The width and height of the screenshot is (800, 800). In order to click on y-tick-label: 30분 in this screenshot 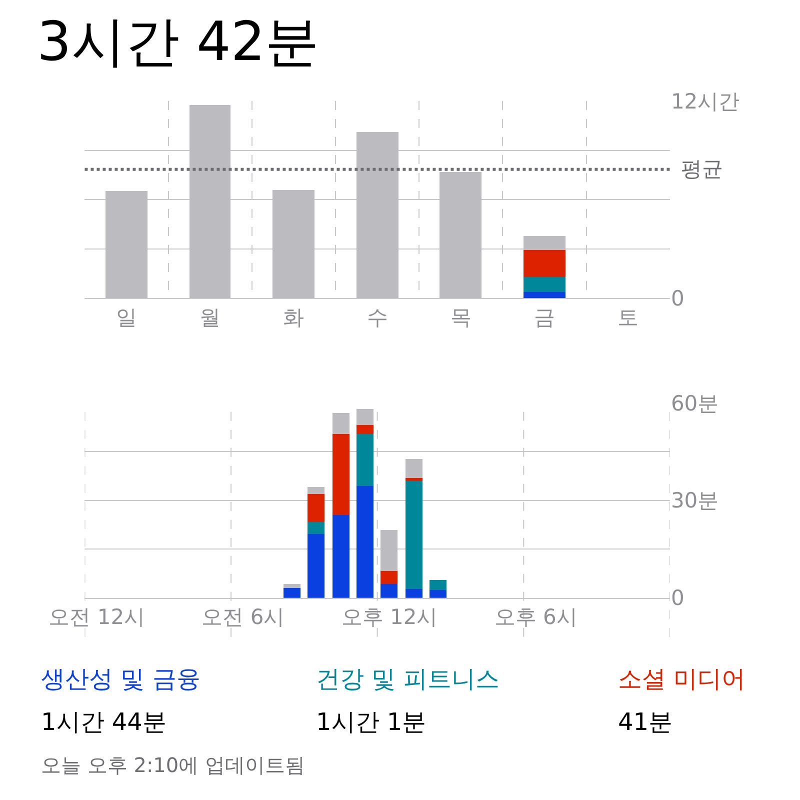, I will do `click(694, 500)`.